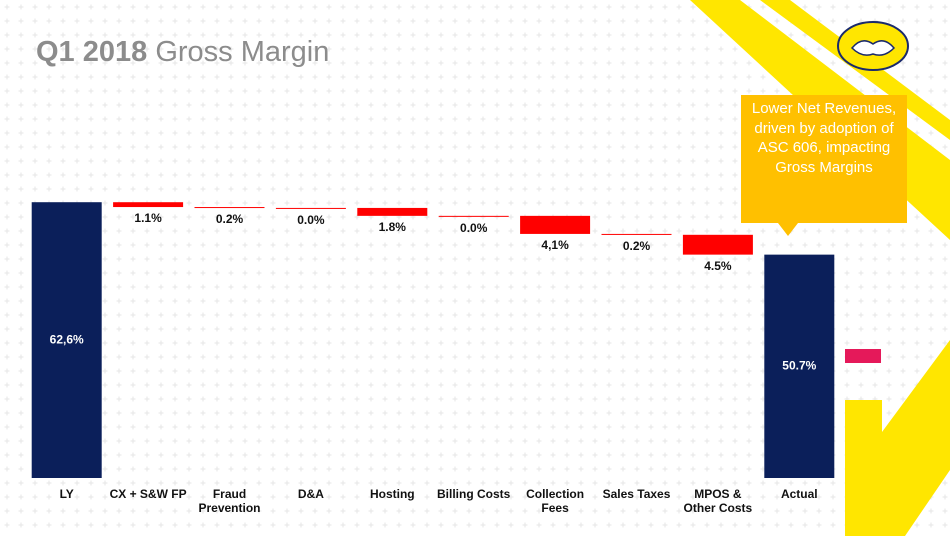 This screenshot has width=950, height=536. Describe the element at coordinates (474, 494) in the screenshot. I see `x-tick-label: Billing Costs` at that location.